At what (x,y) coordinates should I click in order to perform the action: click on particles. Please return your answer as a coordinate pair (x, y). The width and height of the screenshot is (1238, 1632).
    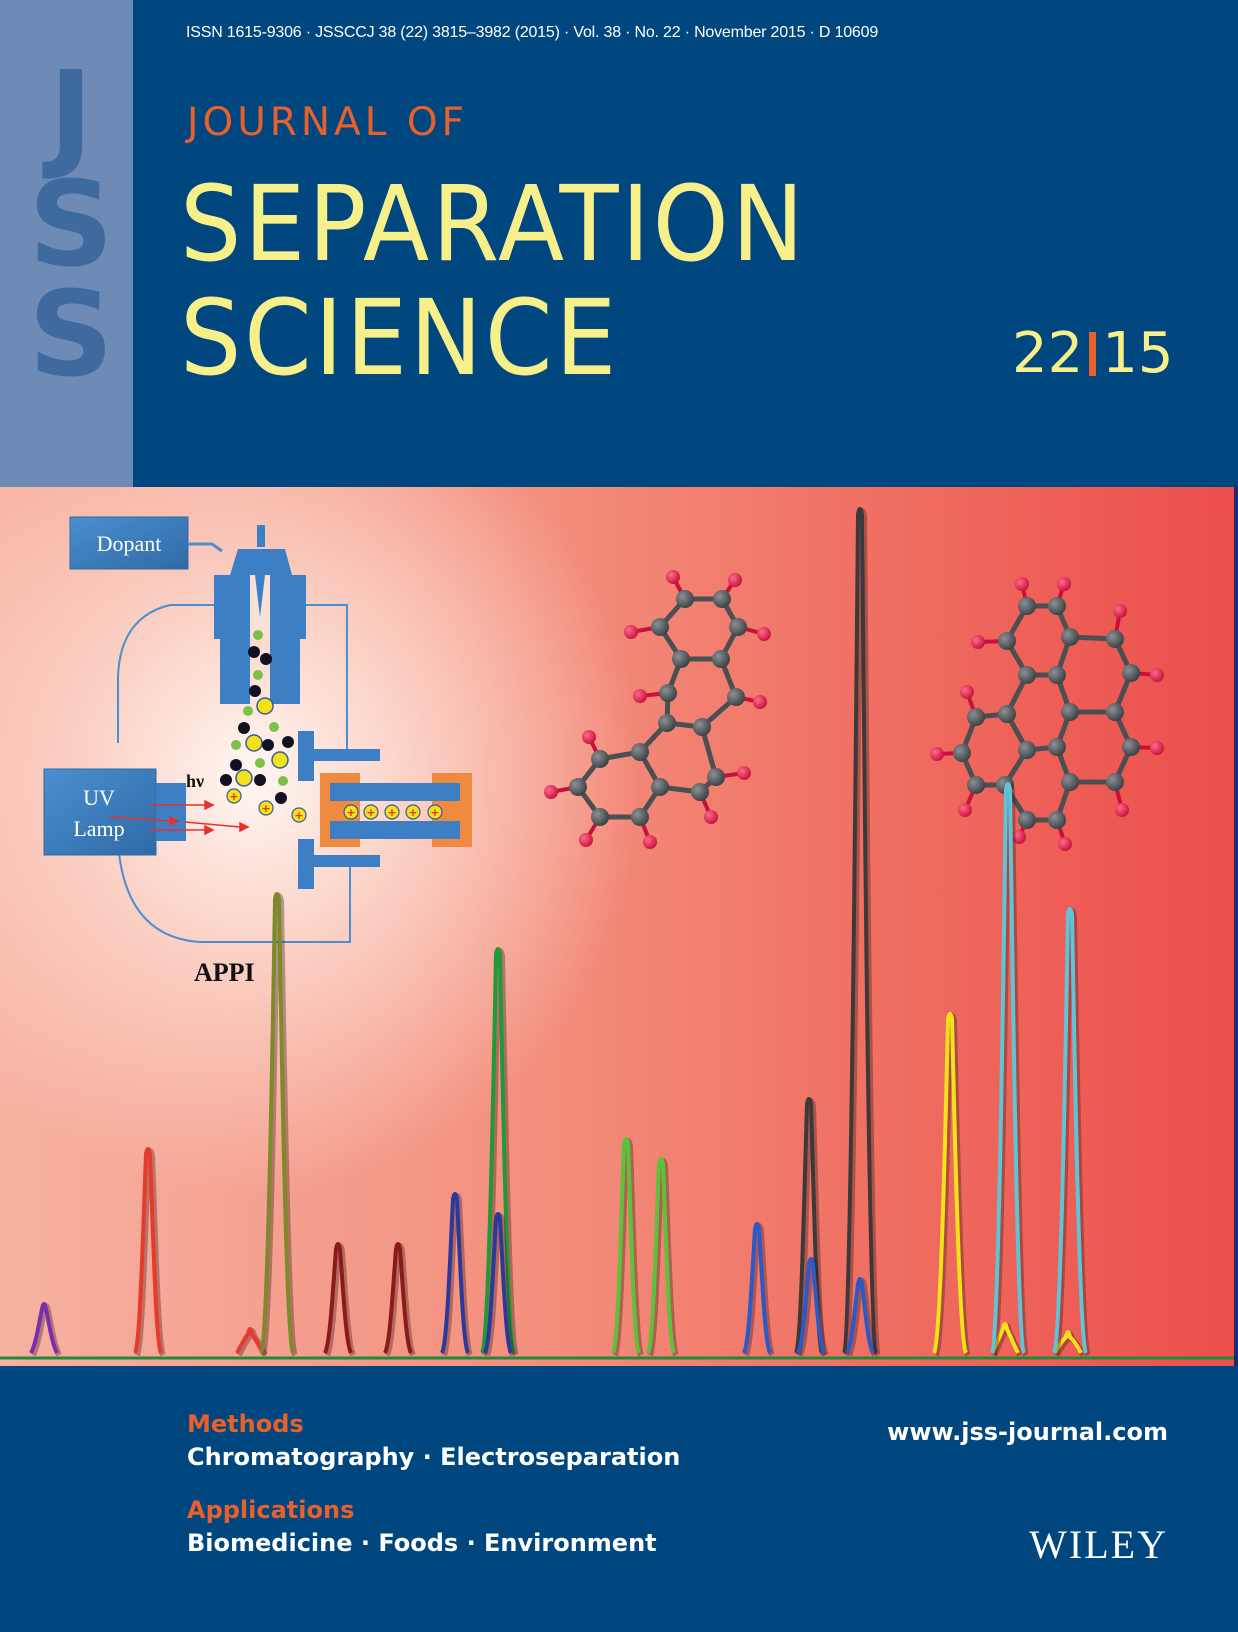
    Looking at the image, I should click on (257, 717).